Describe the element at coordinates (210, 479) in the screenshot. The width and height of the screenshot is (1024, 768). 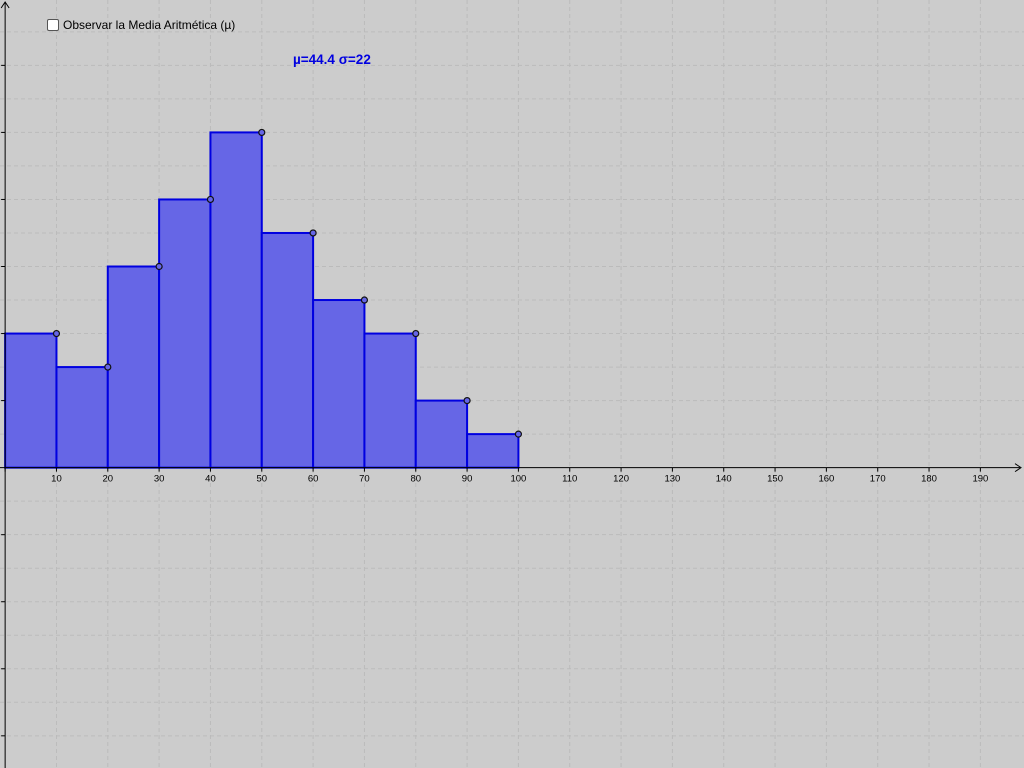
I see `x-tick-label: 40` at that location.